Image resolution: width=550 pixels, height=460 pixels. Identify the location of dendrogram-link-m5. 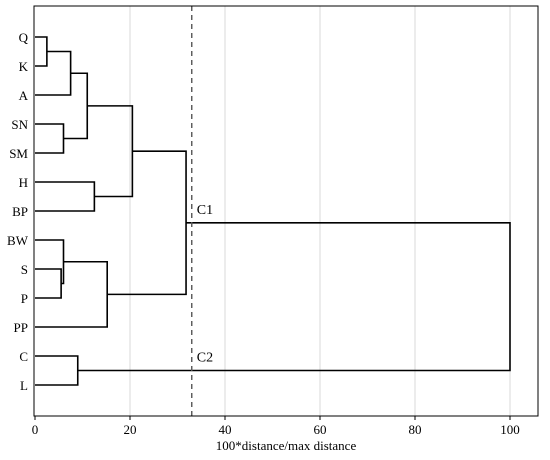
(53, 73).